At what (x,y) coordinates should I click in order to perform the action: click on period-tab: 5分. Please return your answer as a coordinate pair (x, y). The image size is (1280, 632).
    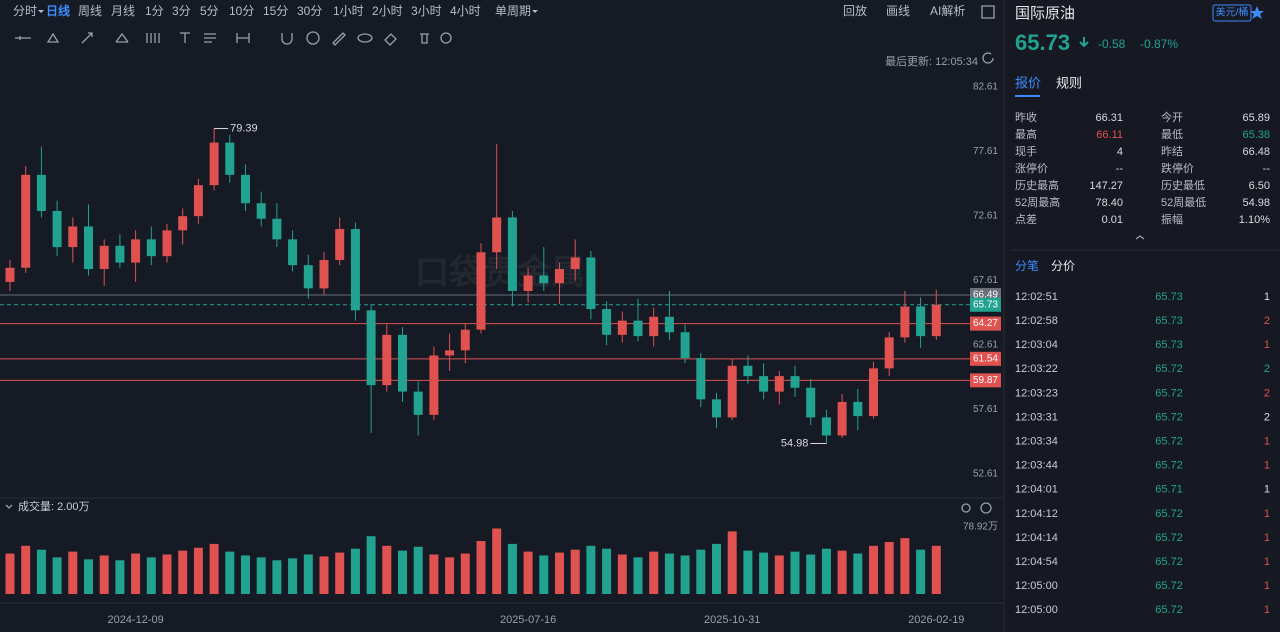
    Looking at the image, I should click on (209, 11).